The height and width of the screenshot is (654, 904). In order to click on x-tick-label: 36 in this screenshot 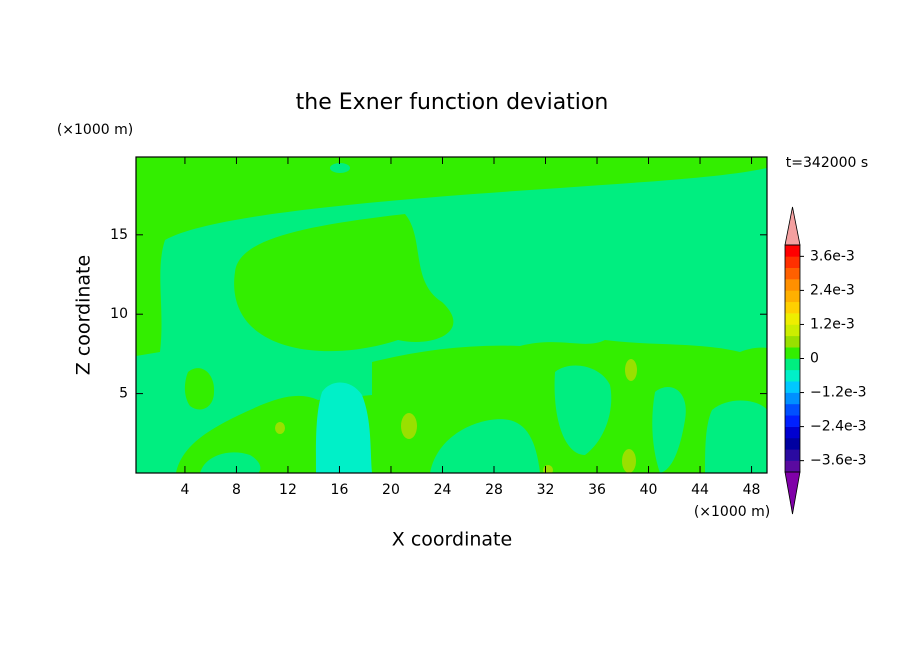, I will do `click(597, 490)`.